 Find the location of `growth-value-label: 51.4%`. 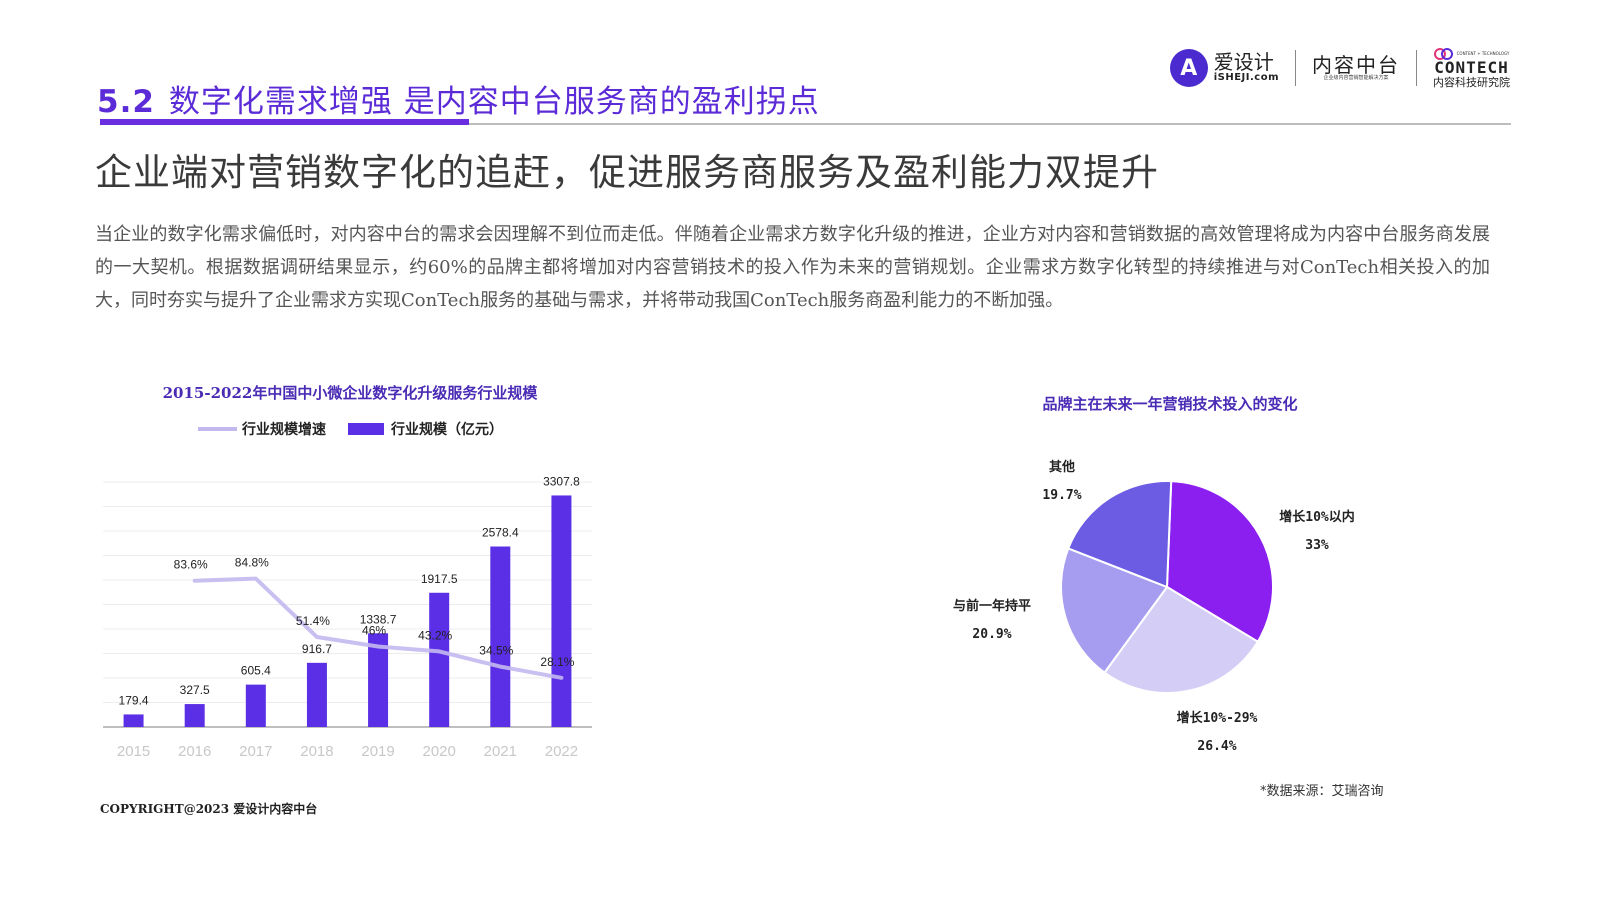

growth-value-label: 51.4% is located at coordinates (313, 621).